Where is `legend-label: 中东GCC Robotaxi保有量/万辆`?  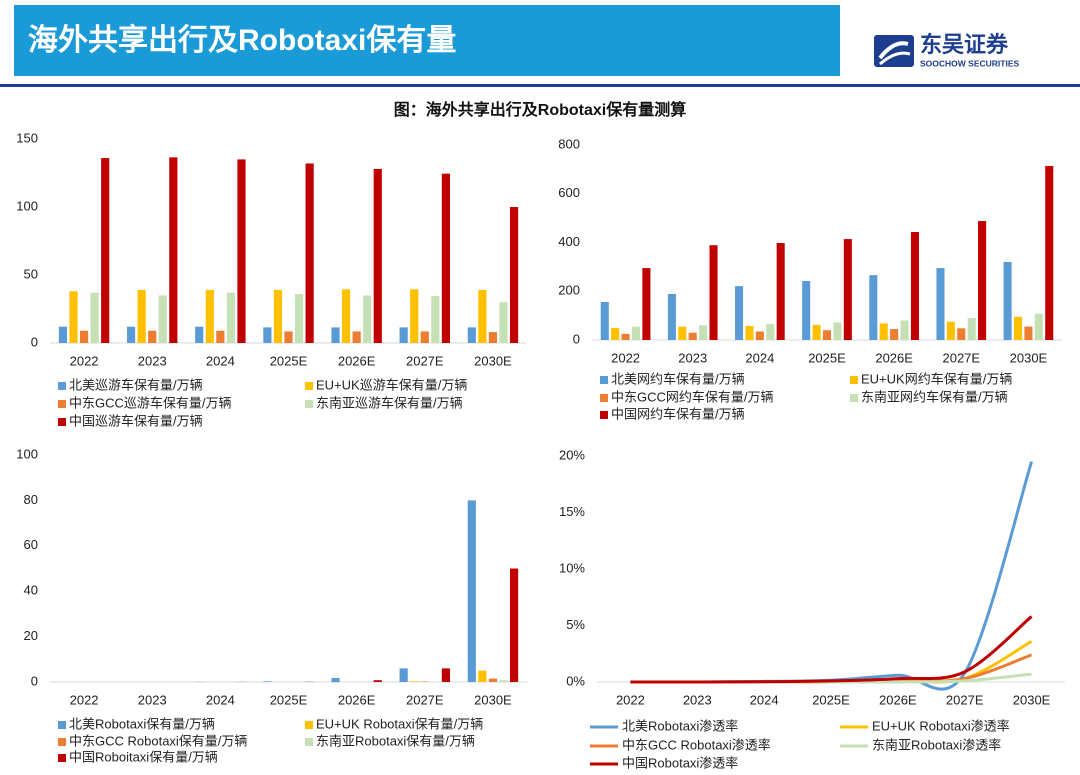 legend-label: 中东GCC Robotaxi保有量/万辆 is located at coordinates (158, 740).